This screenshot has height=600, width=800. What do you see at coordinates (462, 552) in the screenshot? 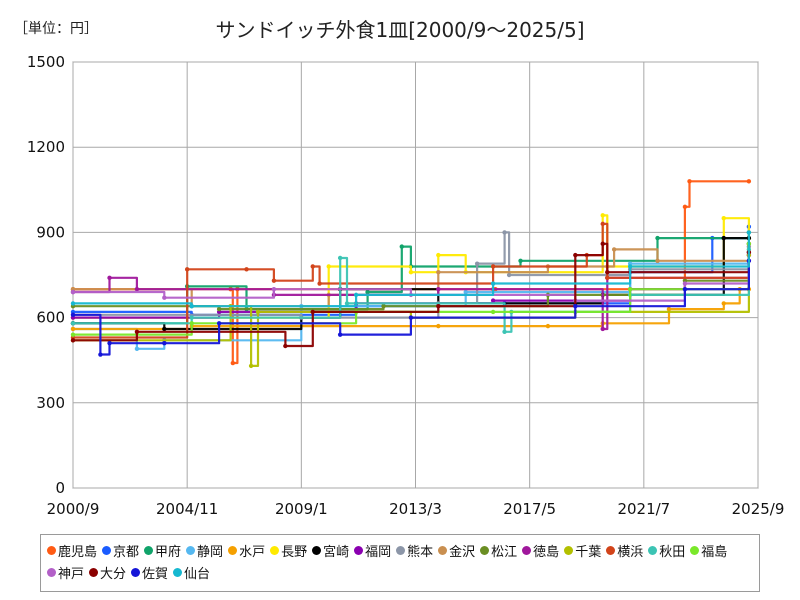
I see `legend-label: 金沢` at bounding box center [462, 552].